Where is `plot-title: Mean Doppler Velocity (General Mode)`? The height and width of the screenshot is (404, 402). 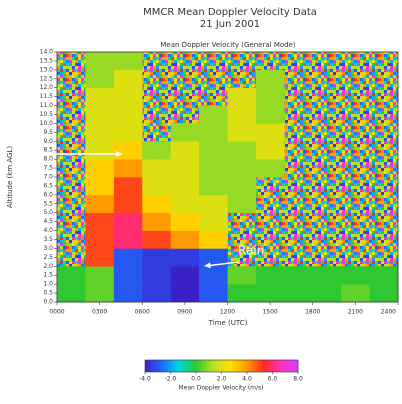 plot-title: Mean Doppler Velocity (General Mode) is located at coordinates (228, 45).